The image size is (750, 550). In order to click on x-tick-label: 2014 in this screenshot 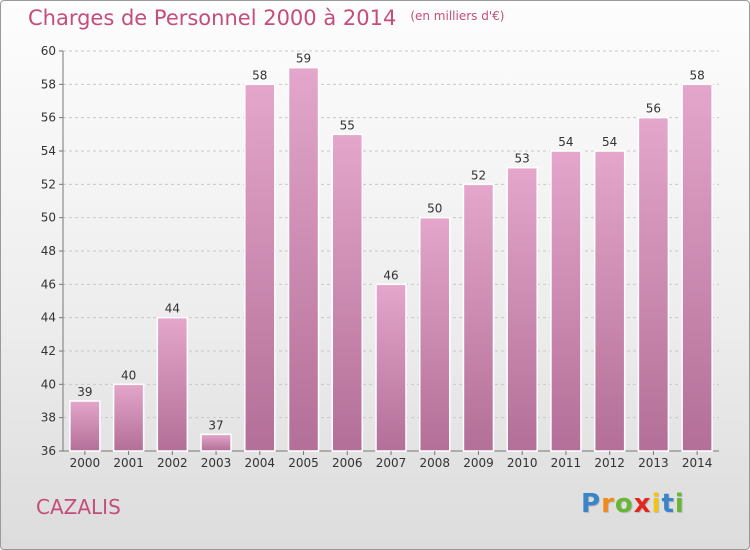, I will do `click(697, 463)`.